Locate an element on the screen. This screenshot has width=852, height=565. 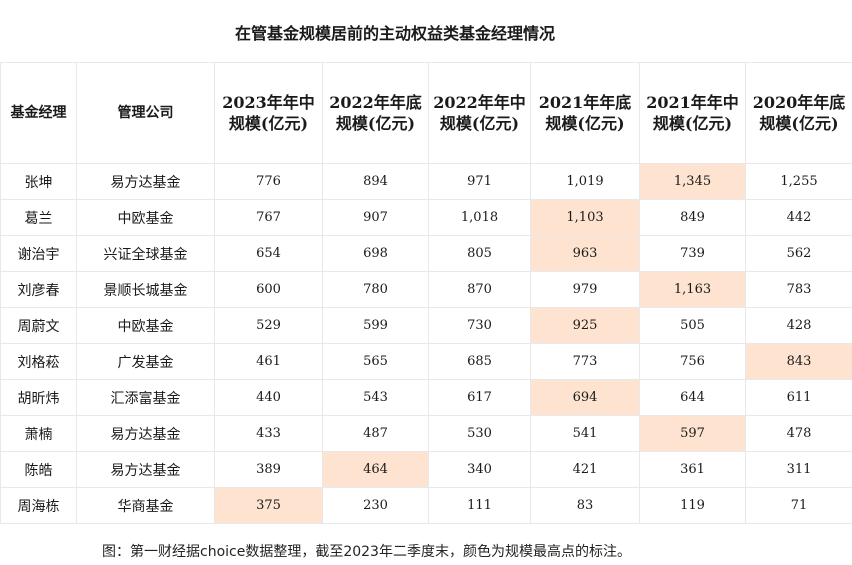
scale-cell: 487 is located at coordinates (375, 433).